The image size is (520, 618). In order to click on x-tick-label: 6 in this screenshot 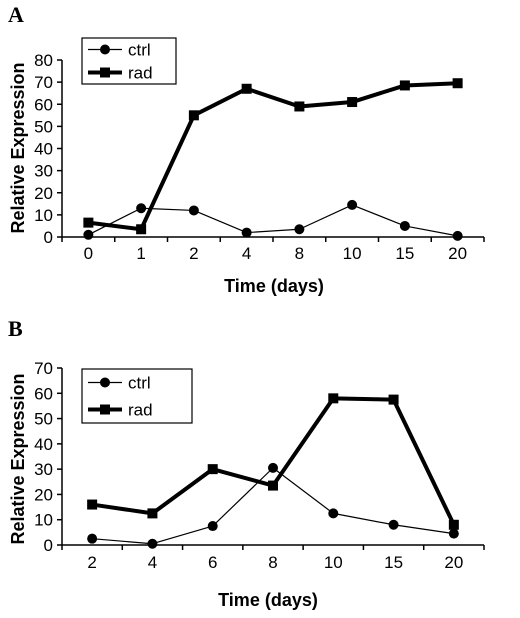, I will do `click(212, 562)`.